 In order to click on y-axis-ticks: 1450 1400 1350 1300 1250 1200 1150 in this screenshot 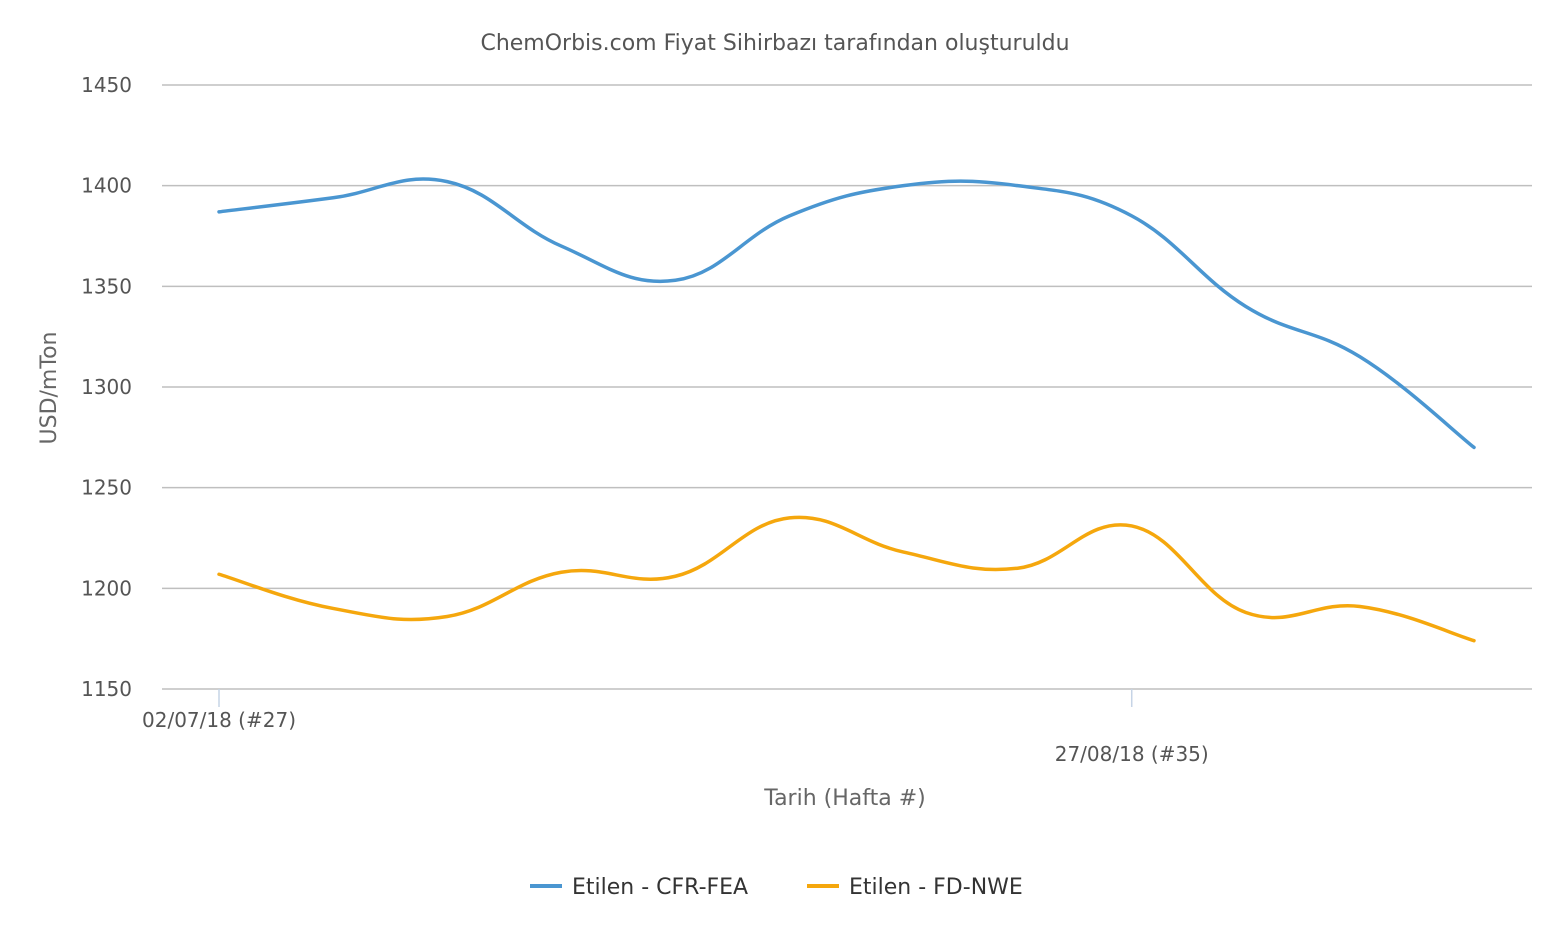, I will do `click(106, 387)`.